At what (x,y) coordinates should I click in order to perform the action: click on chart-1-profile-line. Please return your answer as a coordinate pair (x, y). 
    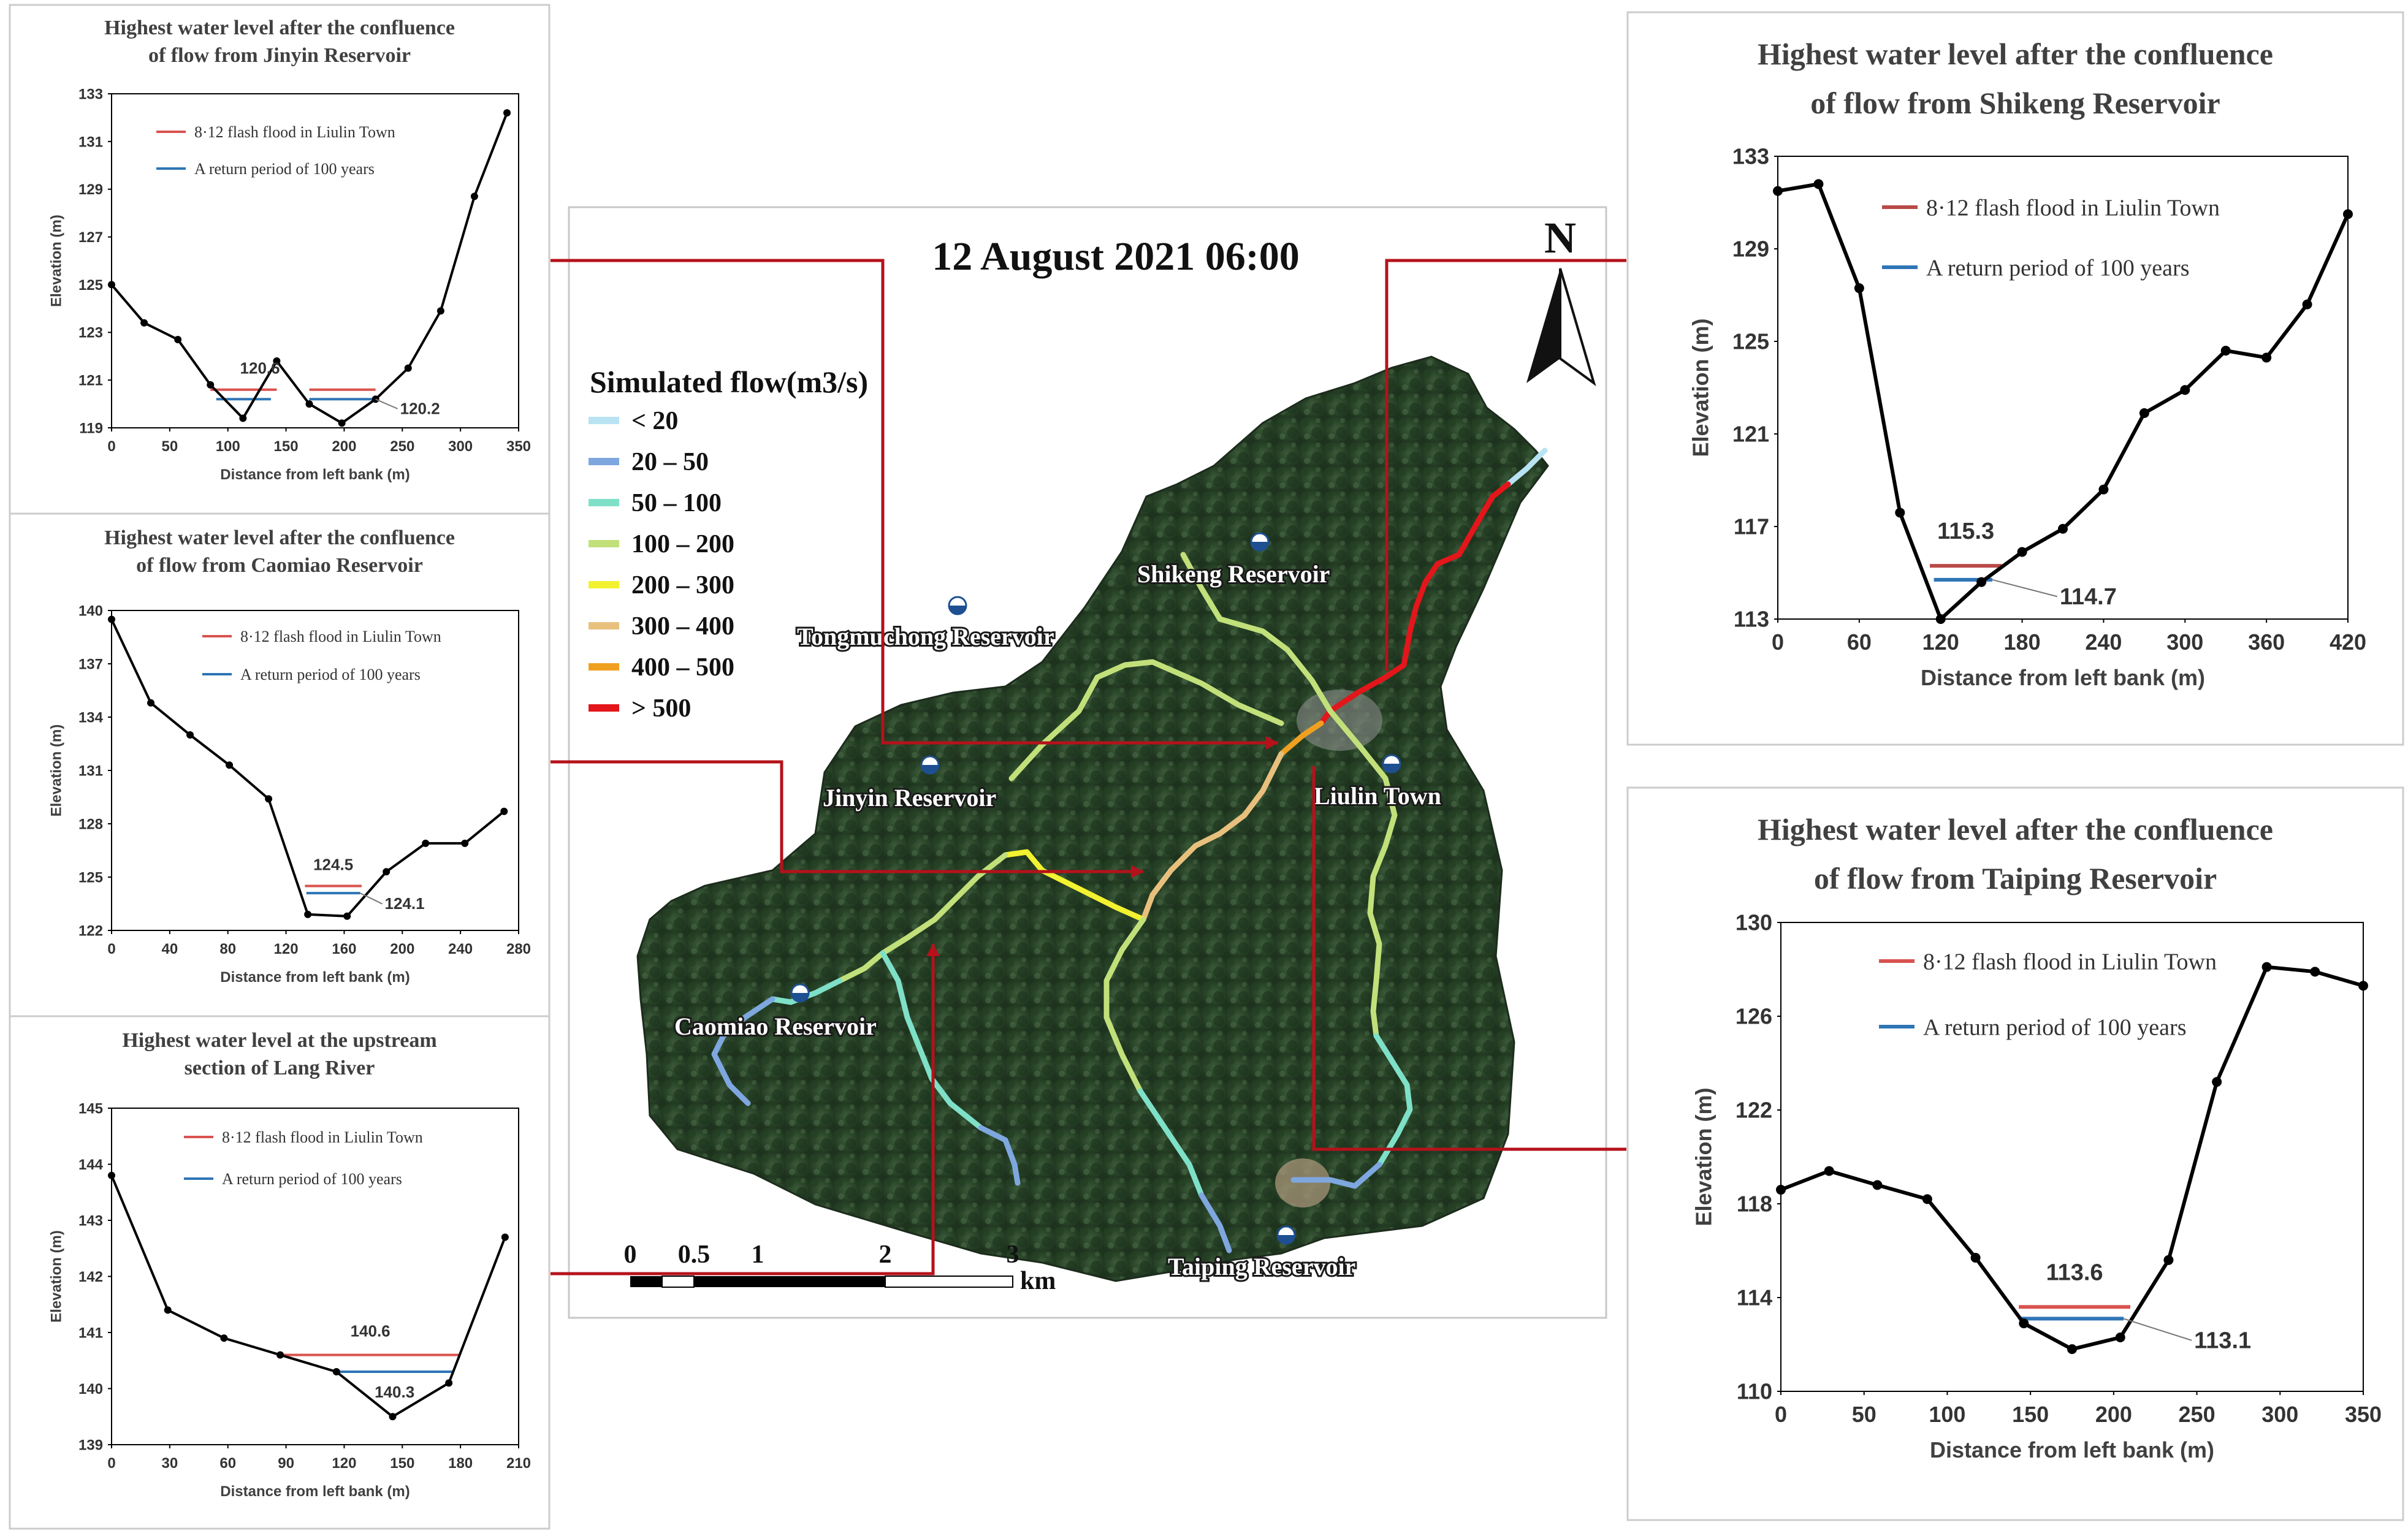
    Looking at the image, I should click on (307, 768).